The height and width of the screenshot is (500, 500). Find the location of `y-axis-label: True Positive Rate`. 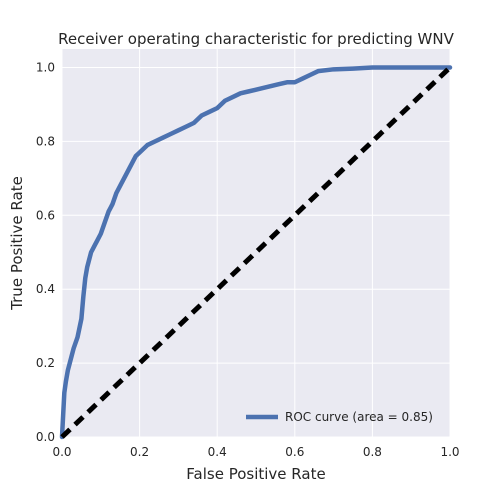

y-axis-label: True Positive Rate is located at coordinates (17, 243).